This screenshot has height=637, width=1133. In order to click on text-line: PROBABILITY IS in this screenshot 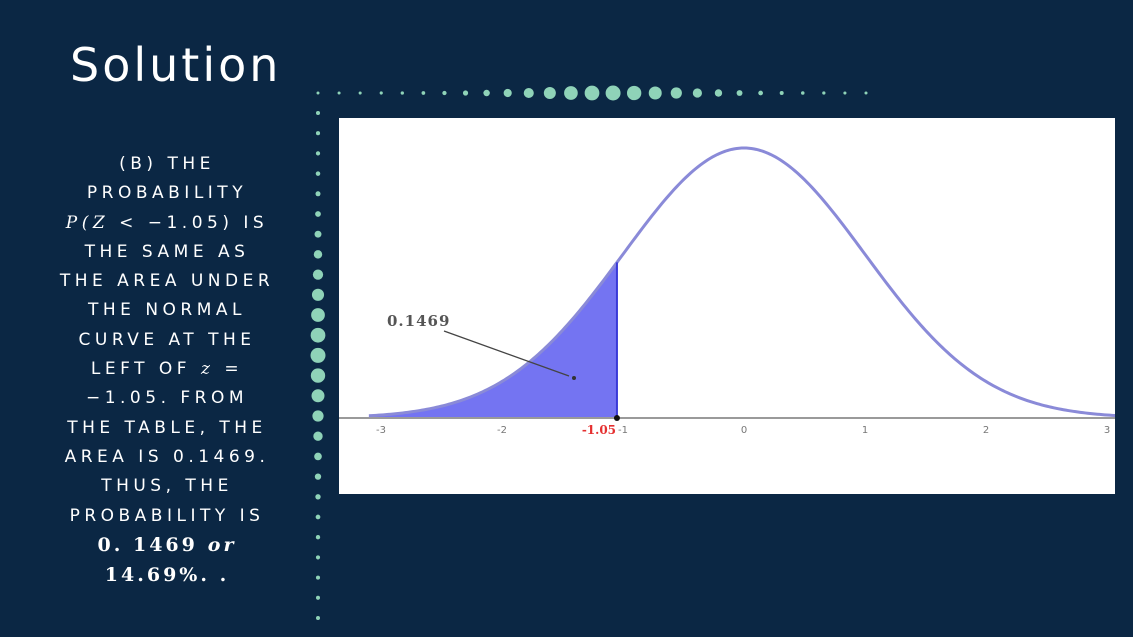, I will do `click(167, 515)`.